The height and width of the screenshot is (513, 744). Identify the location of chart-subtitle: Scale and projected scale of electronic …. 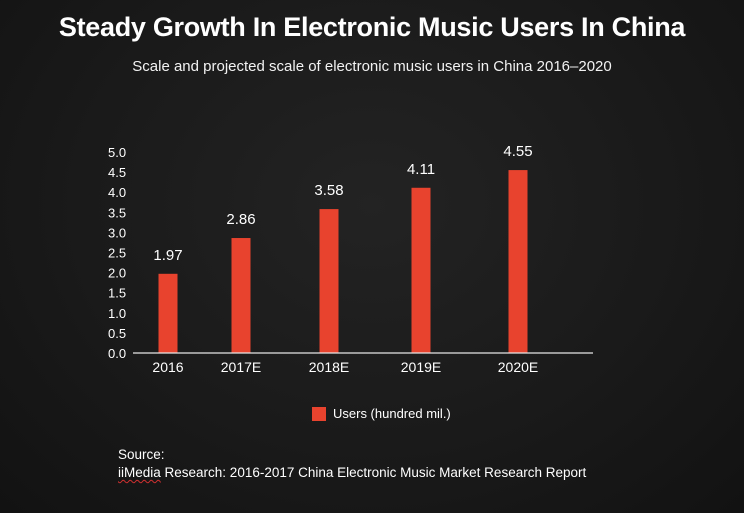
(372, 66).